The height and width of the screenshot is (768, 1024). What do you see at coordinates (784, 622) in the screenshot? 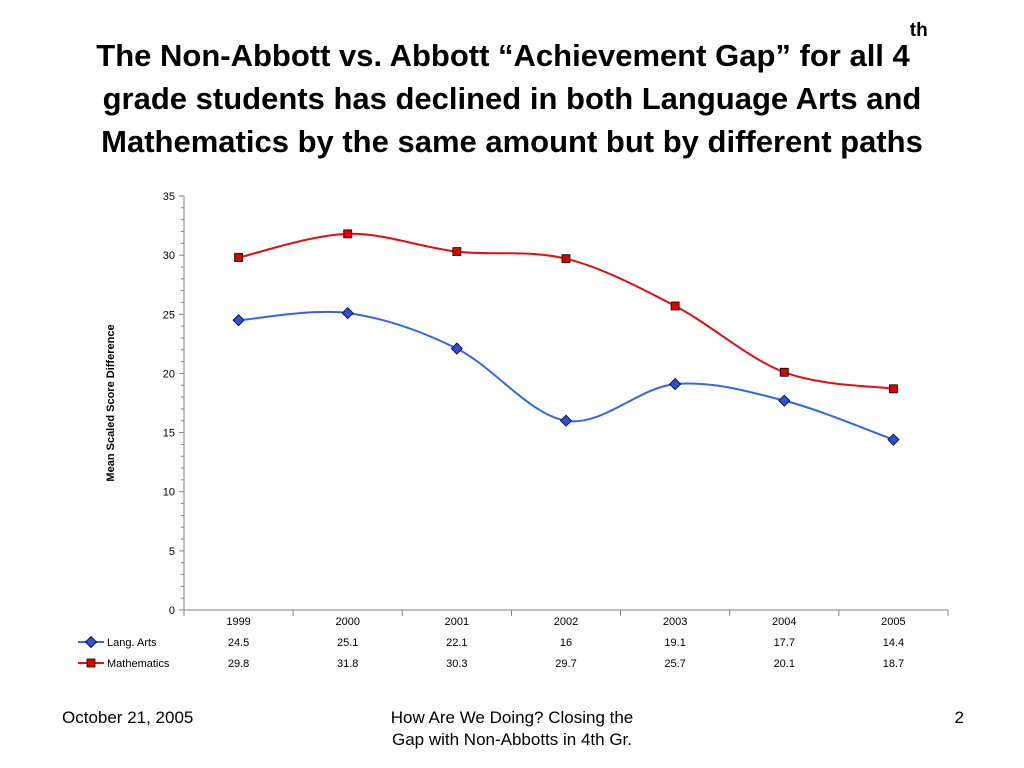
I see `x-tick-label: 2004` at bounding box center [784, 622].